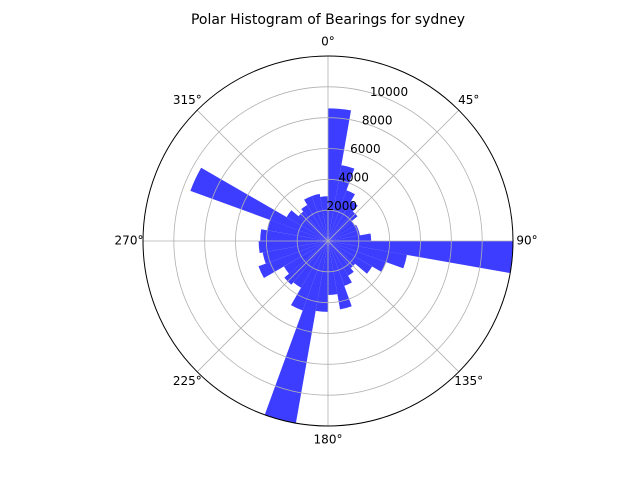 This screenshot has height=480, width=640. Describe the element at coordinates (328, 20) in the screenshot. I see `chart-title: Polar Histogram of Bearings for sydney` at that location.